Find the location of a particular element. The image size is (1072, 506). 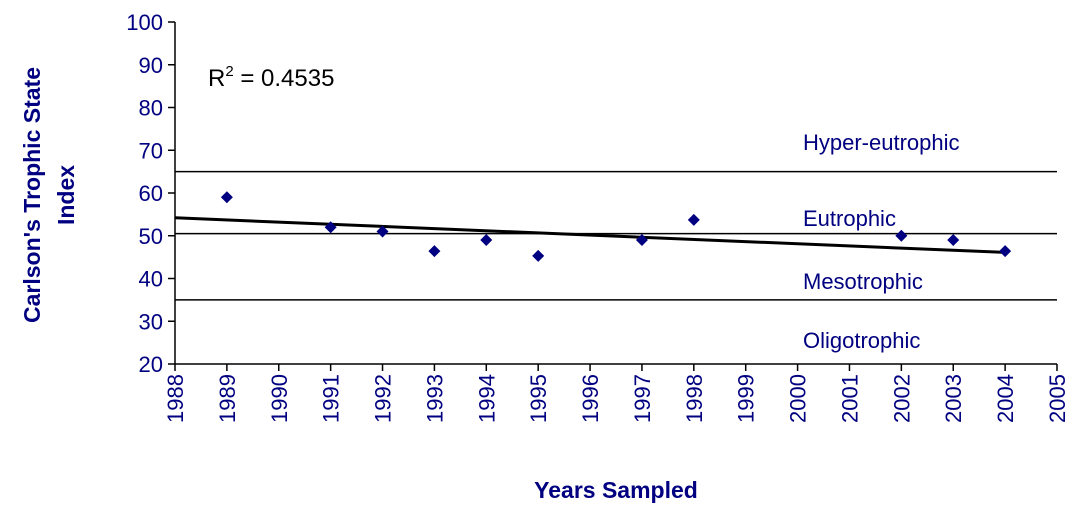

x-tick-label: 2003 is located at coordinates (953, 398).